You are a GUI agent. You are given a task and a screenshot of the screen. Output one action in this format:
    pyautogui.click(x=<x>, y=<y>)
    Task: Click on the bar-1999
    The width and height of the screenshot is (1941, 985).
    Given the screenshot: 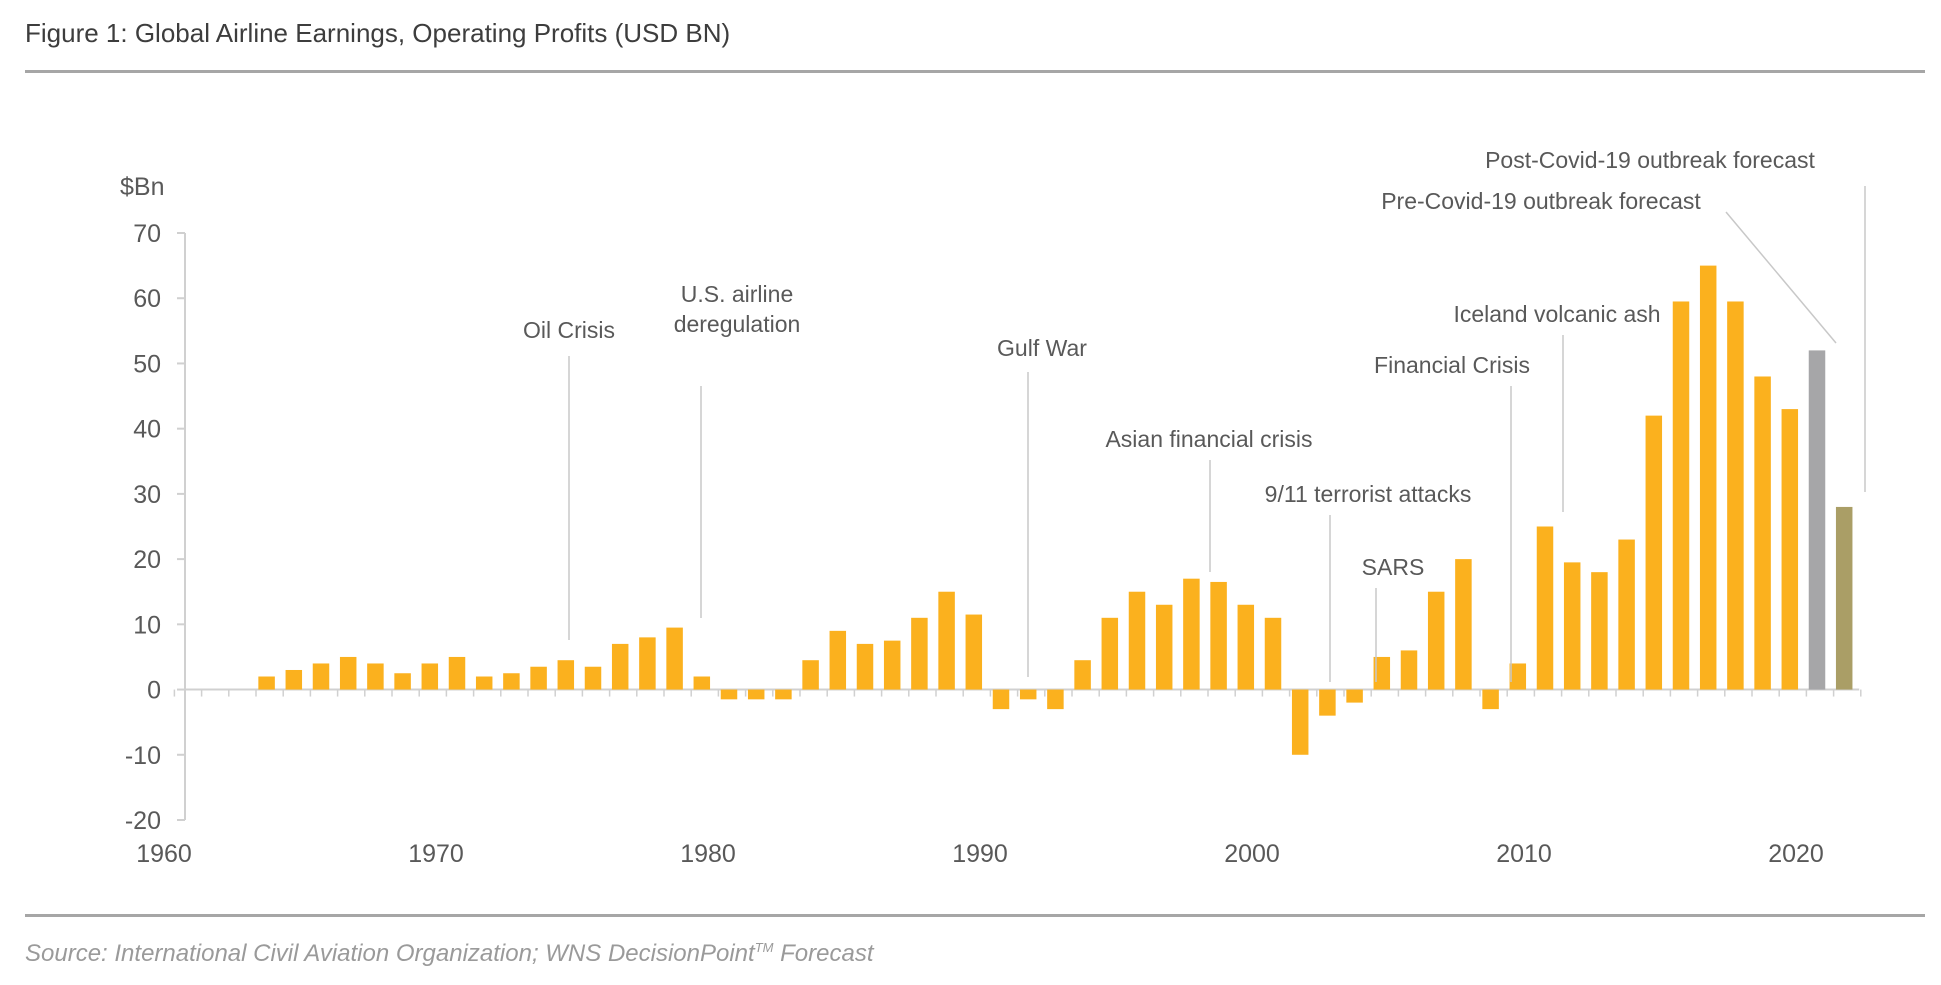 What is the action you would take?
    pyautogui.click(x=1246, y=647)
    